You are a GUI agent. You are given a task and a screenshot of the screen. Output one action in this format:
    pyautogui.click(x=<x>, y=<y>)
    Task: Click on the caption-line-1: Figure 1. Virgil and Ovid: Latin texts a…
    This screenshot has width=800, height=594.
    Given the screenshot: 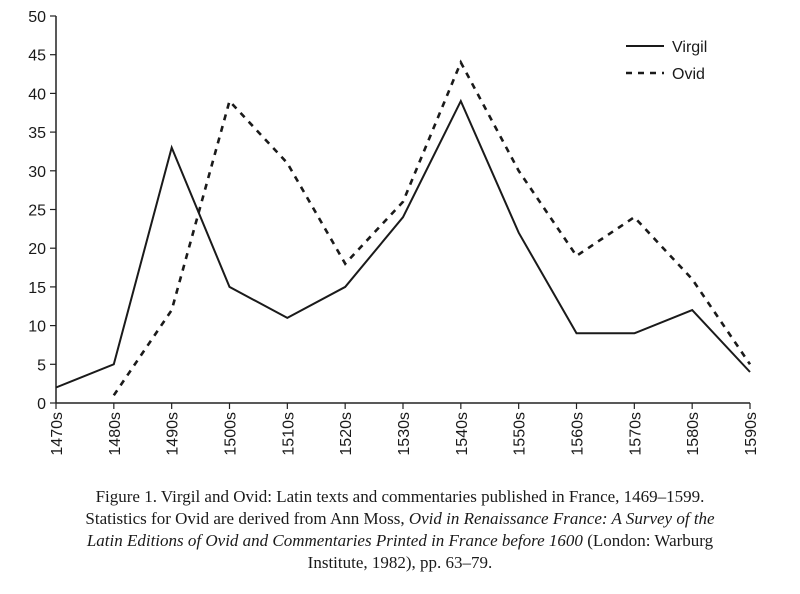 What is the action you would take?
    pyautogui.click(x=400, y=496)
    